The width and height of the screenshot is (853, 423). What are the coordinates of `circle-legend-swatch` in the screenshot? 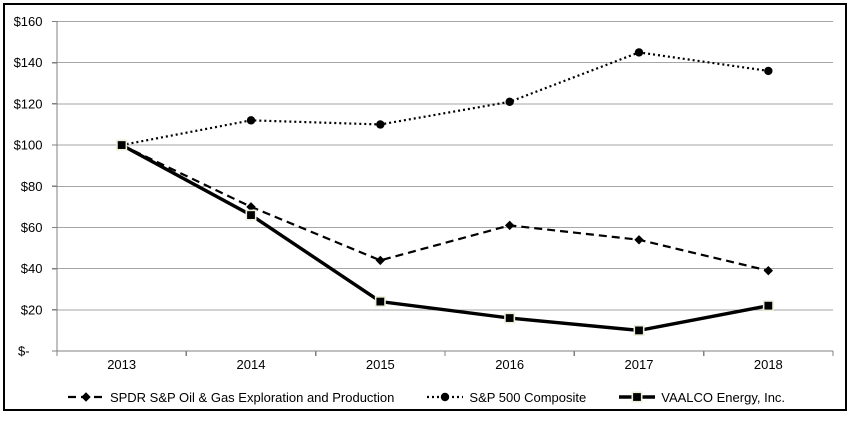 It's located at (445, 397).